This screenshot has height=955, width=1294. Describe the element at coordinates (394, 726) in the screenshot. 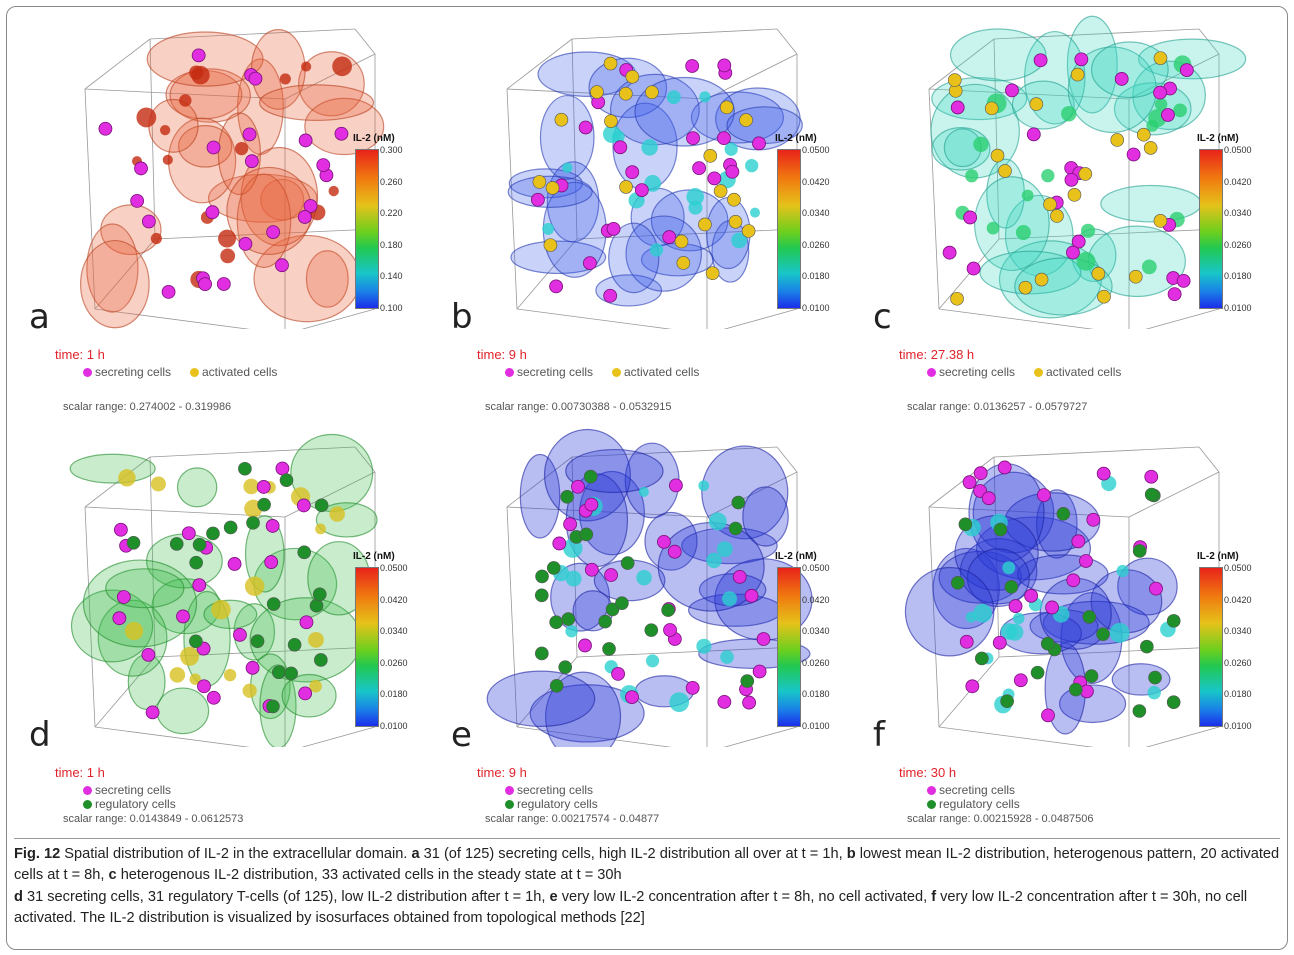

I see `colorbar-tick-label: 0.0100` at that location.